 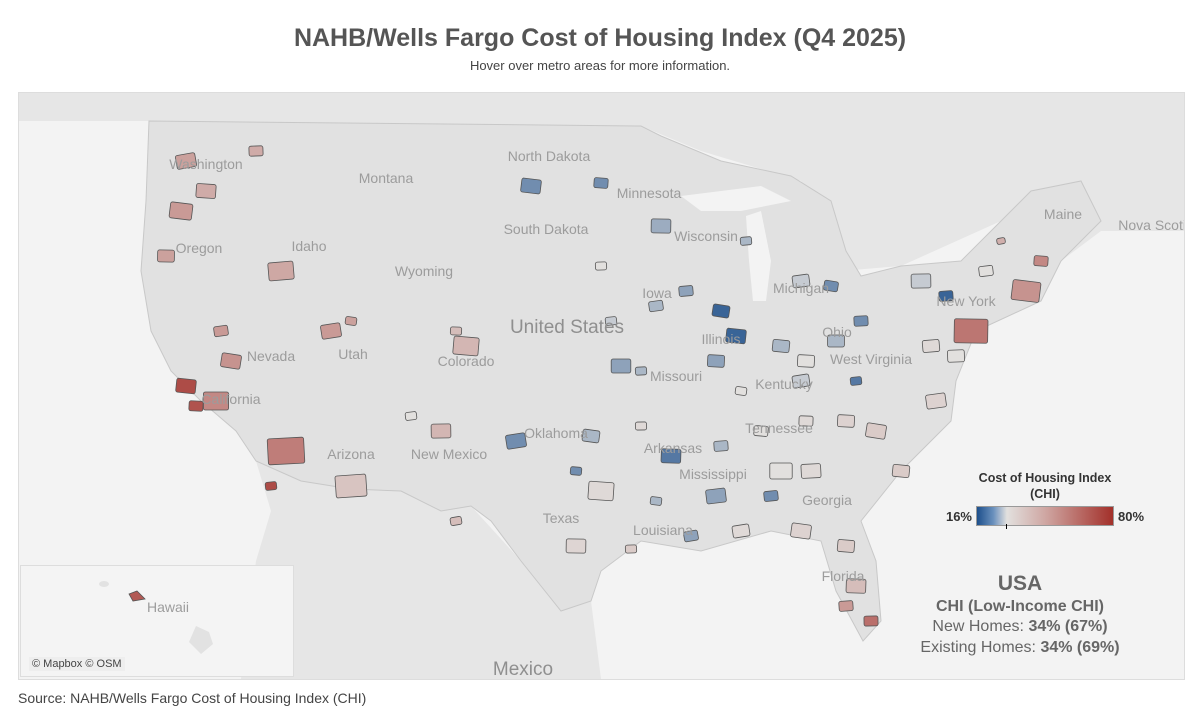 What do you see at coordinates (980, 647) in the screenshot?
I see `existing-homes-label: Existing Homes:` at bounding box center [980, 647].